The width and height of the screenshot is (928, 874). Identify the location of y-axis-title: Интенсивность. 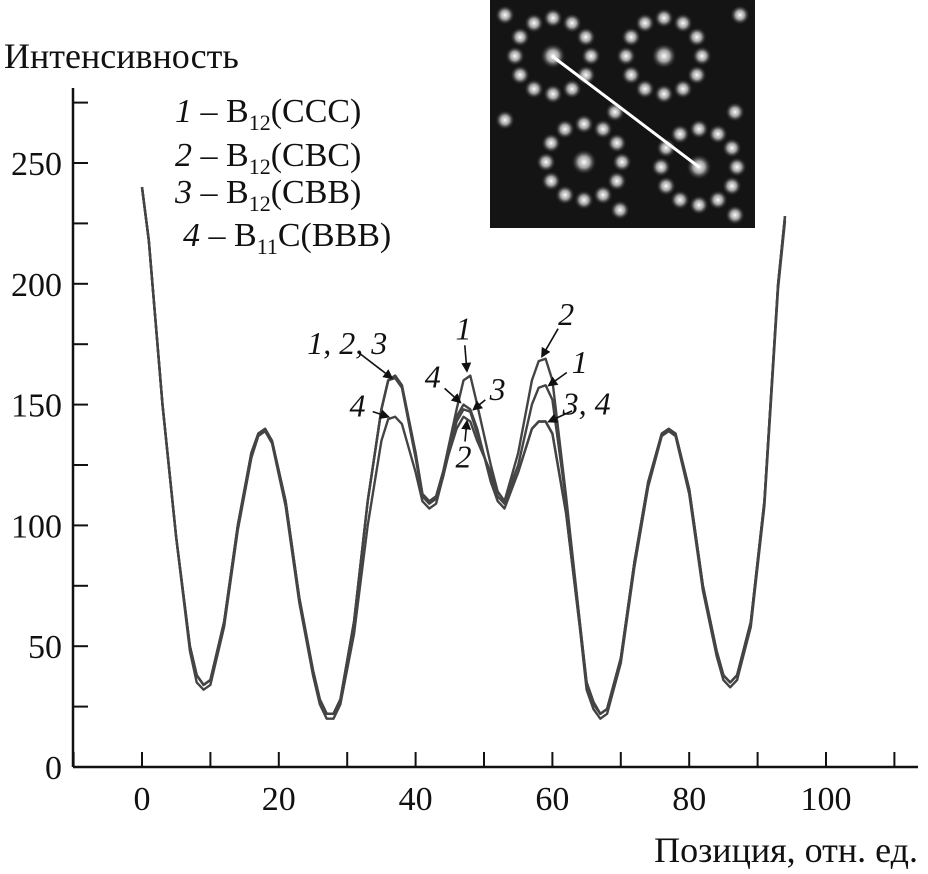
(121, 56).